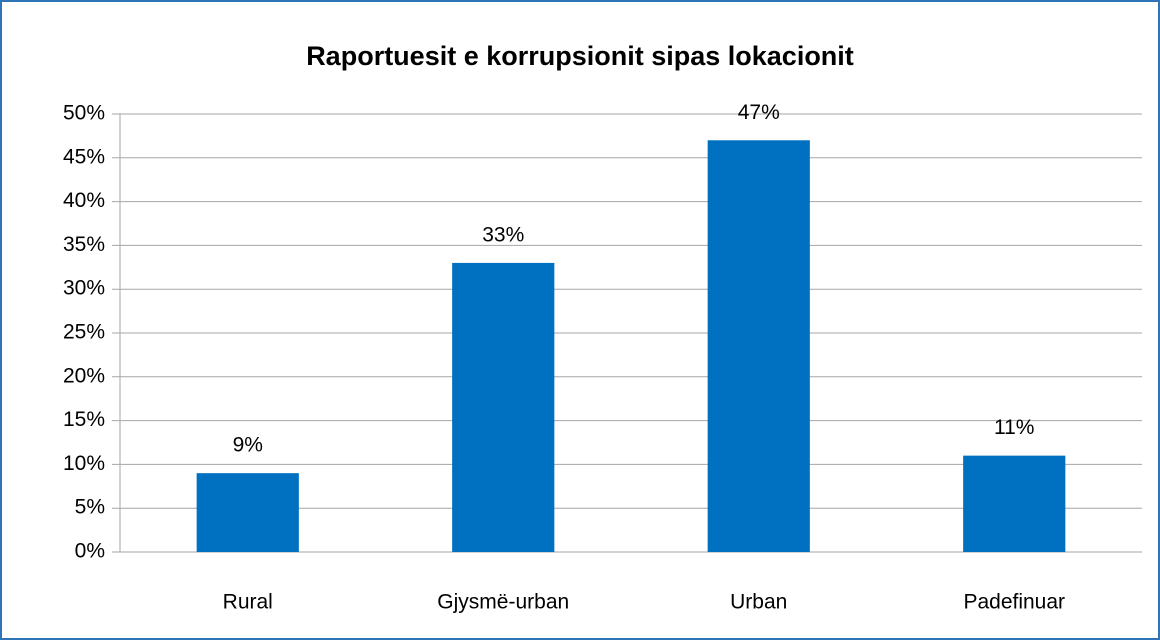  I want to click on x-tick-label: Rural, so click(248, 602).